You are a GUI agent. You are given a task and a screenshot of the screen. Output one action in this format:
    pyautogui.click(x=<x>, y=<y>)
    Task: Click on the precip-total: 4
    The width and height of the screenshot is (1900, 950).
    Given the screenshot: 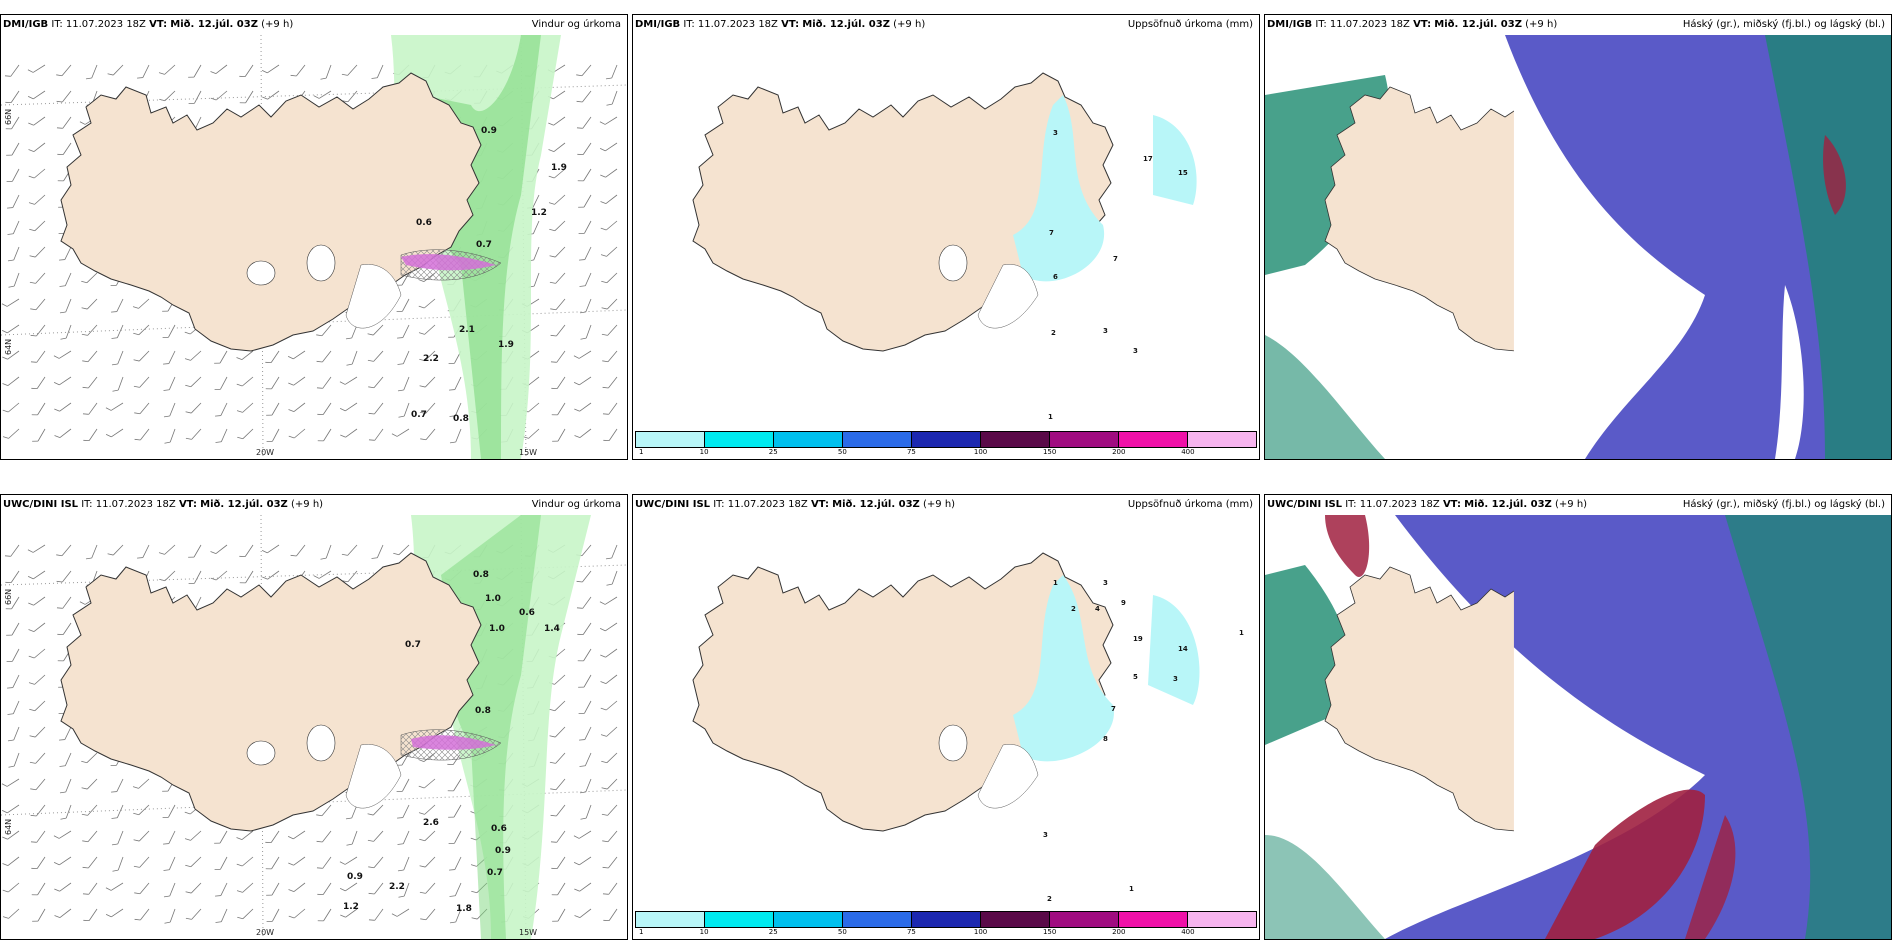 What is the action you would take?
    pyautogui.click(x=1097, y=609)
    